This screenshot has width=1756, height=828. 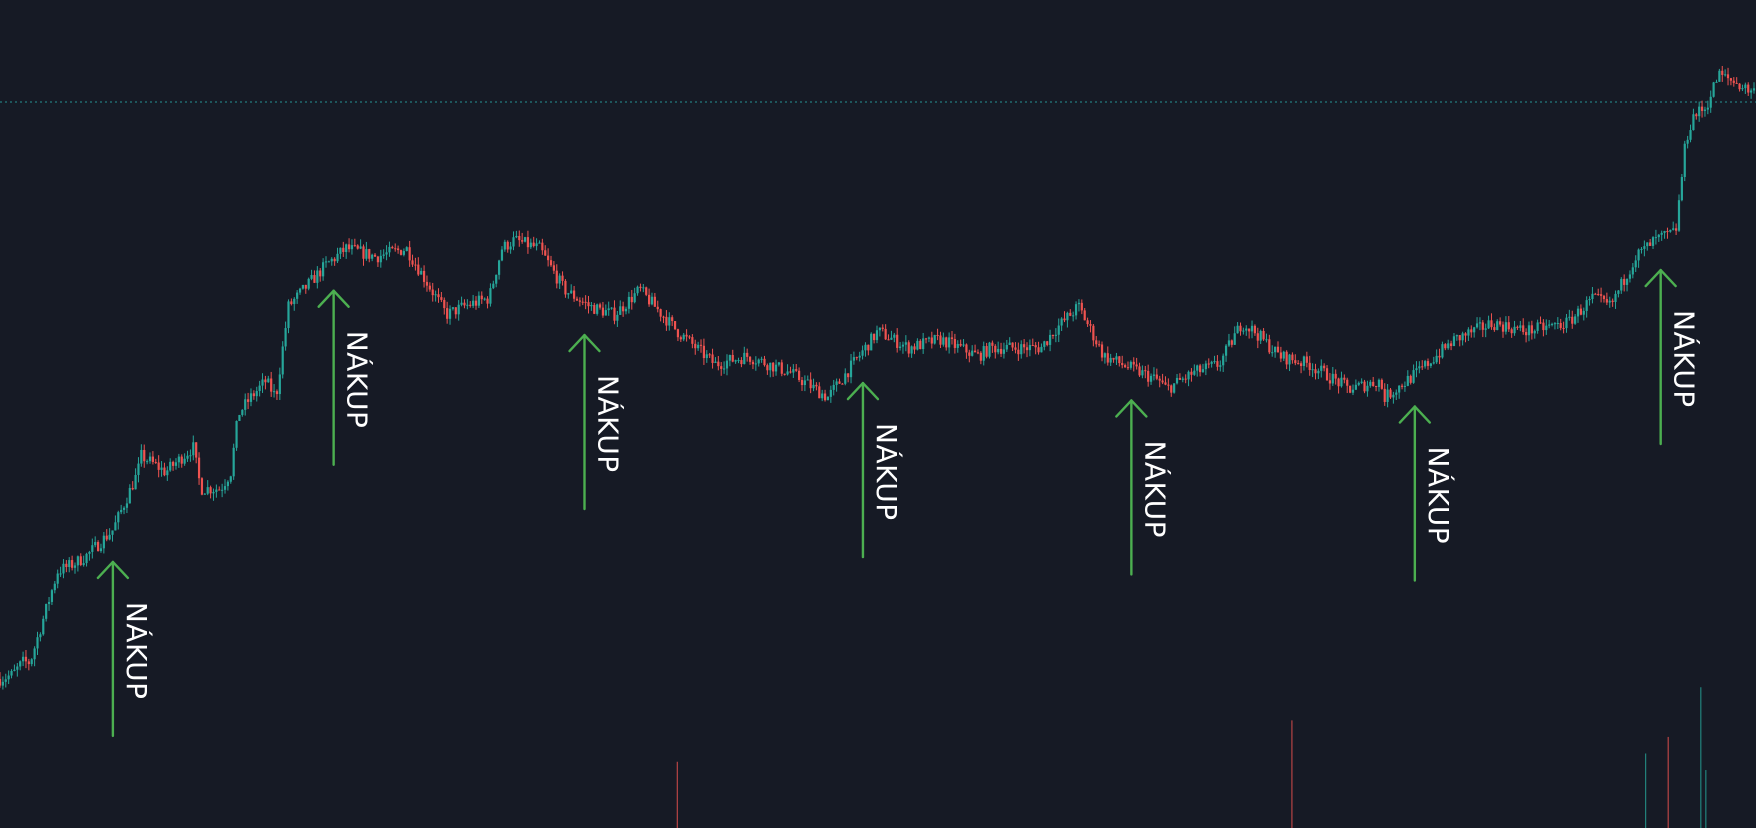 What do you see at coordinates (1143, 487) in the screenshot?
I see `buy-signal-5: NÁKUP` at bounding box center [1143, 487].